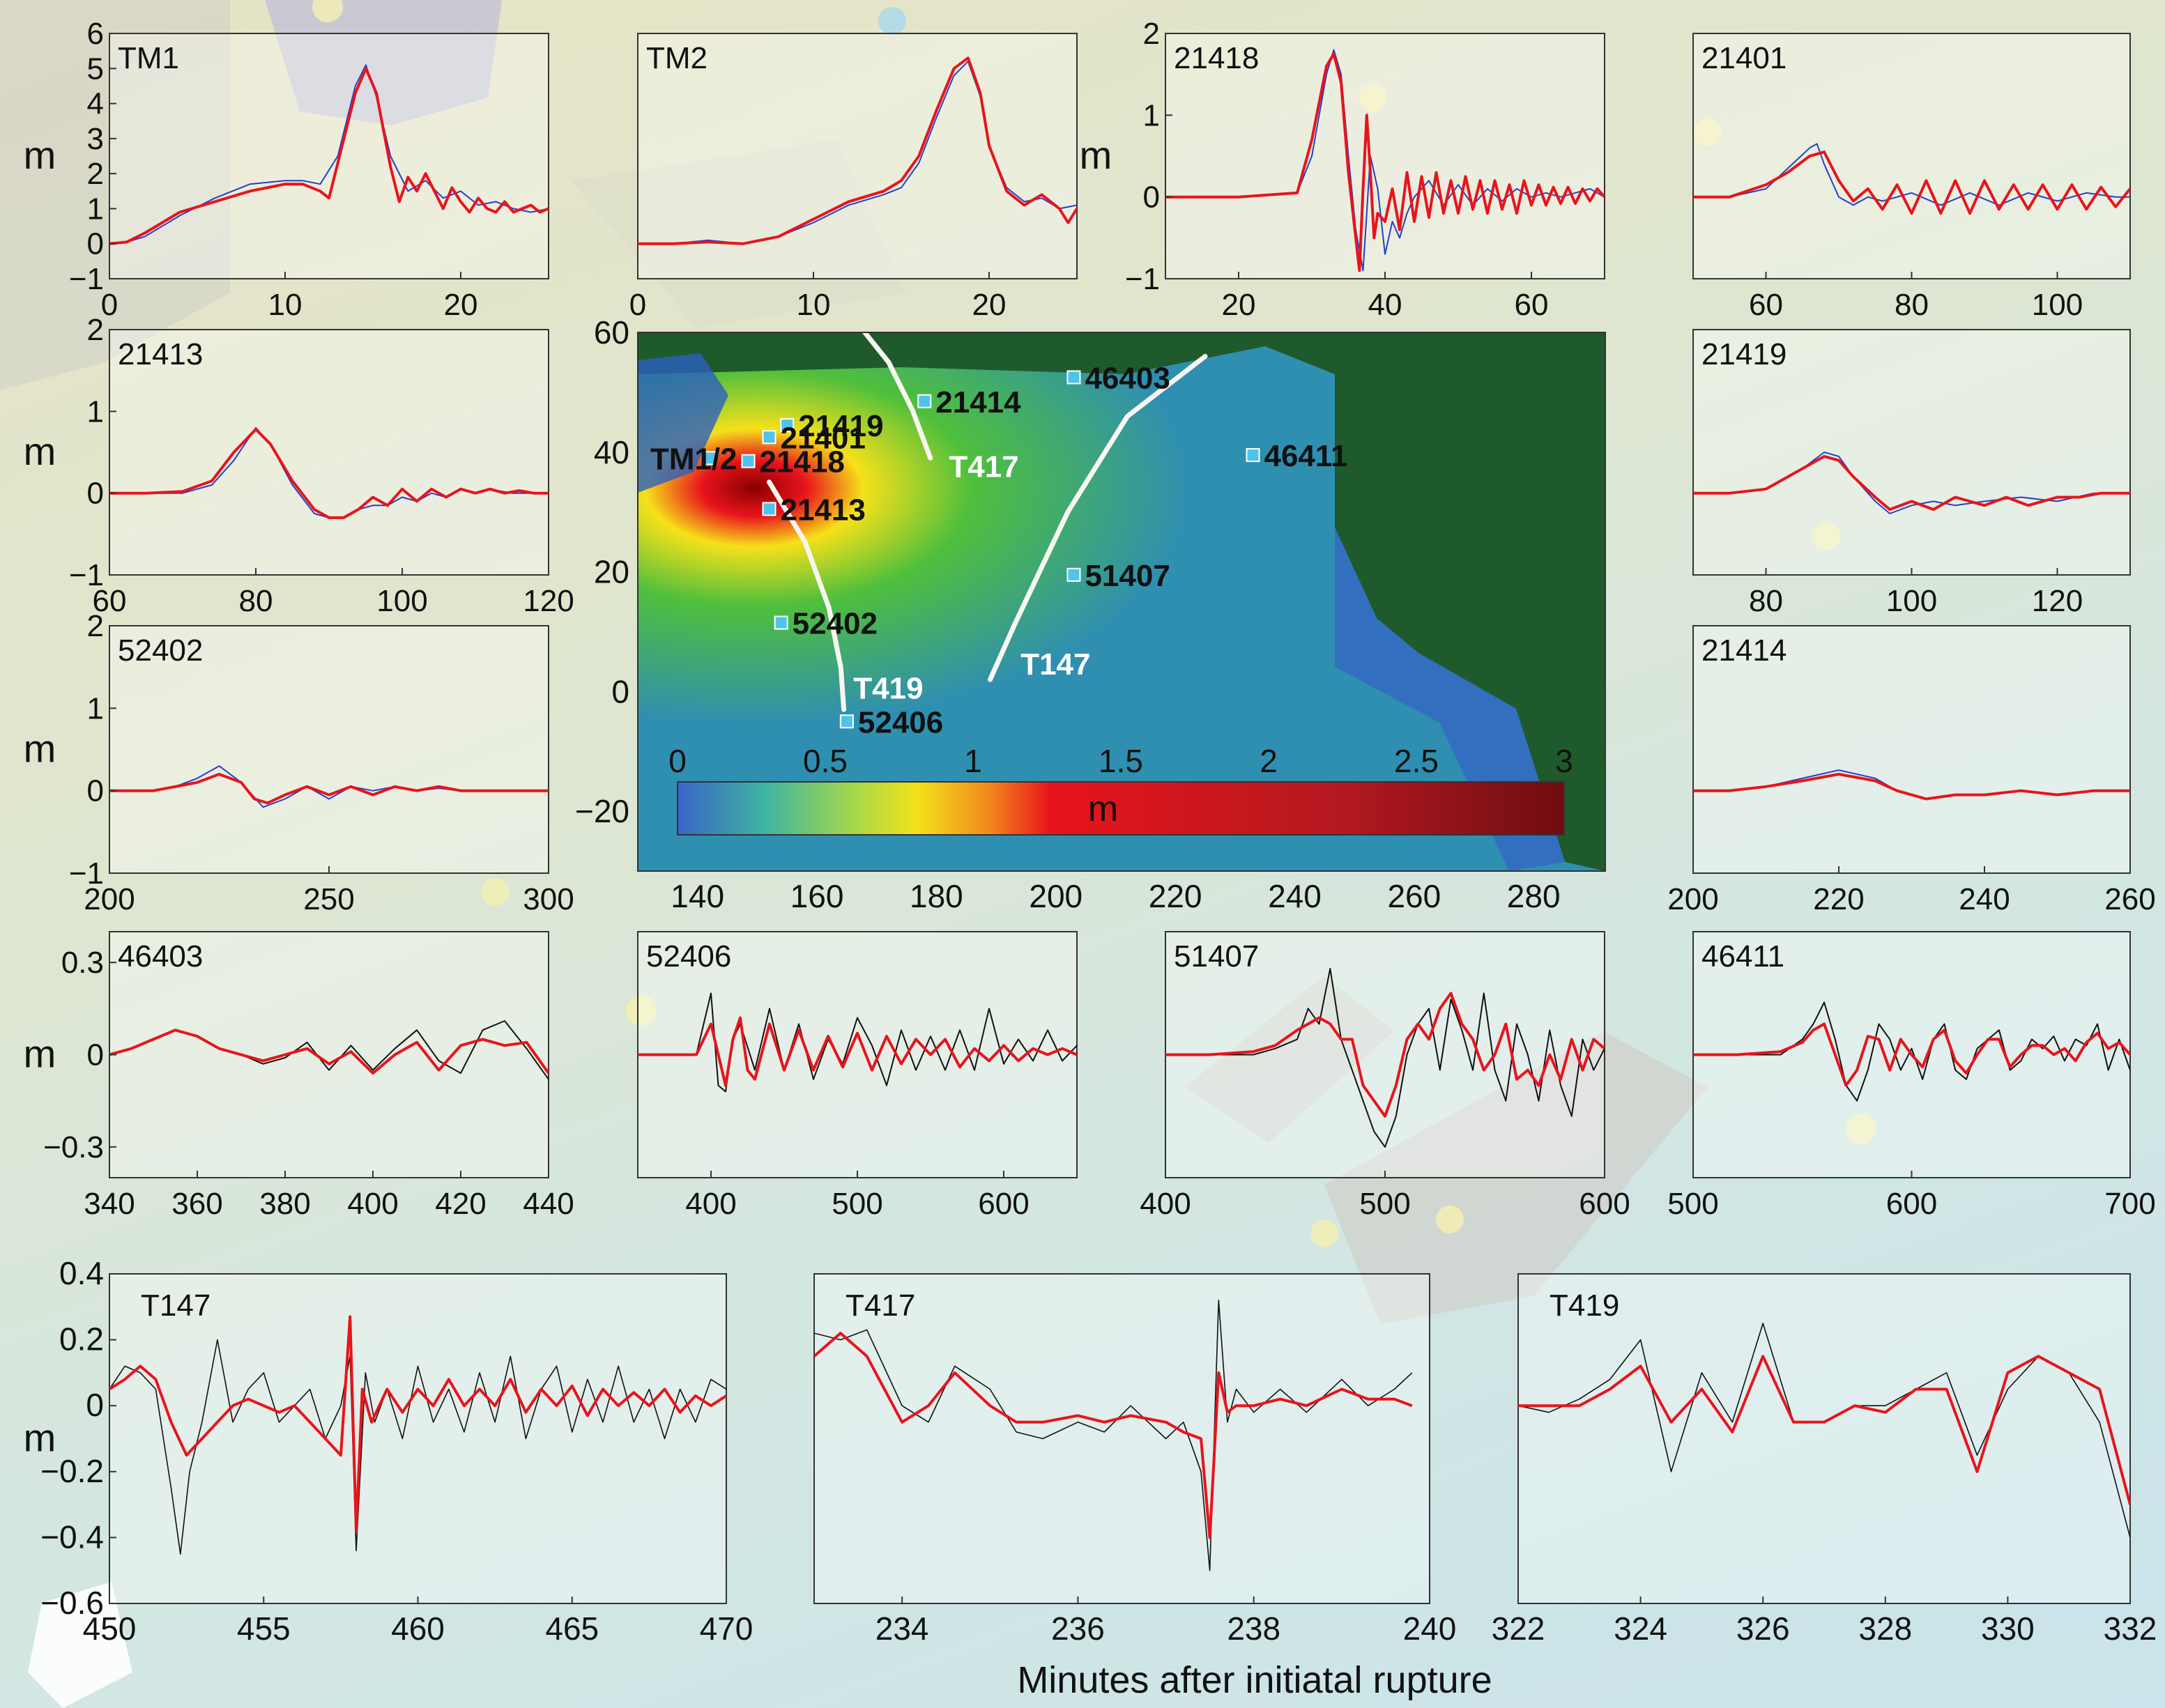 This screenshot has width=2165, height=1708. What do you see at coordinates (978, 403) in the screenshot?
I see `station-label: 21414` at bounding box center [978, 403].